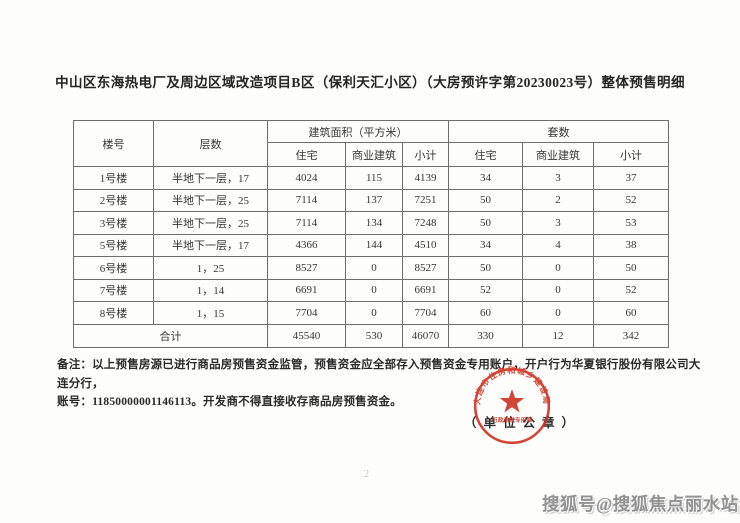 This screenshot has height=523, width=740. I want to click on cell-units-res: 52, so click(486, 290).